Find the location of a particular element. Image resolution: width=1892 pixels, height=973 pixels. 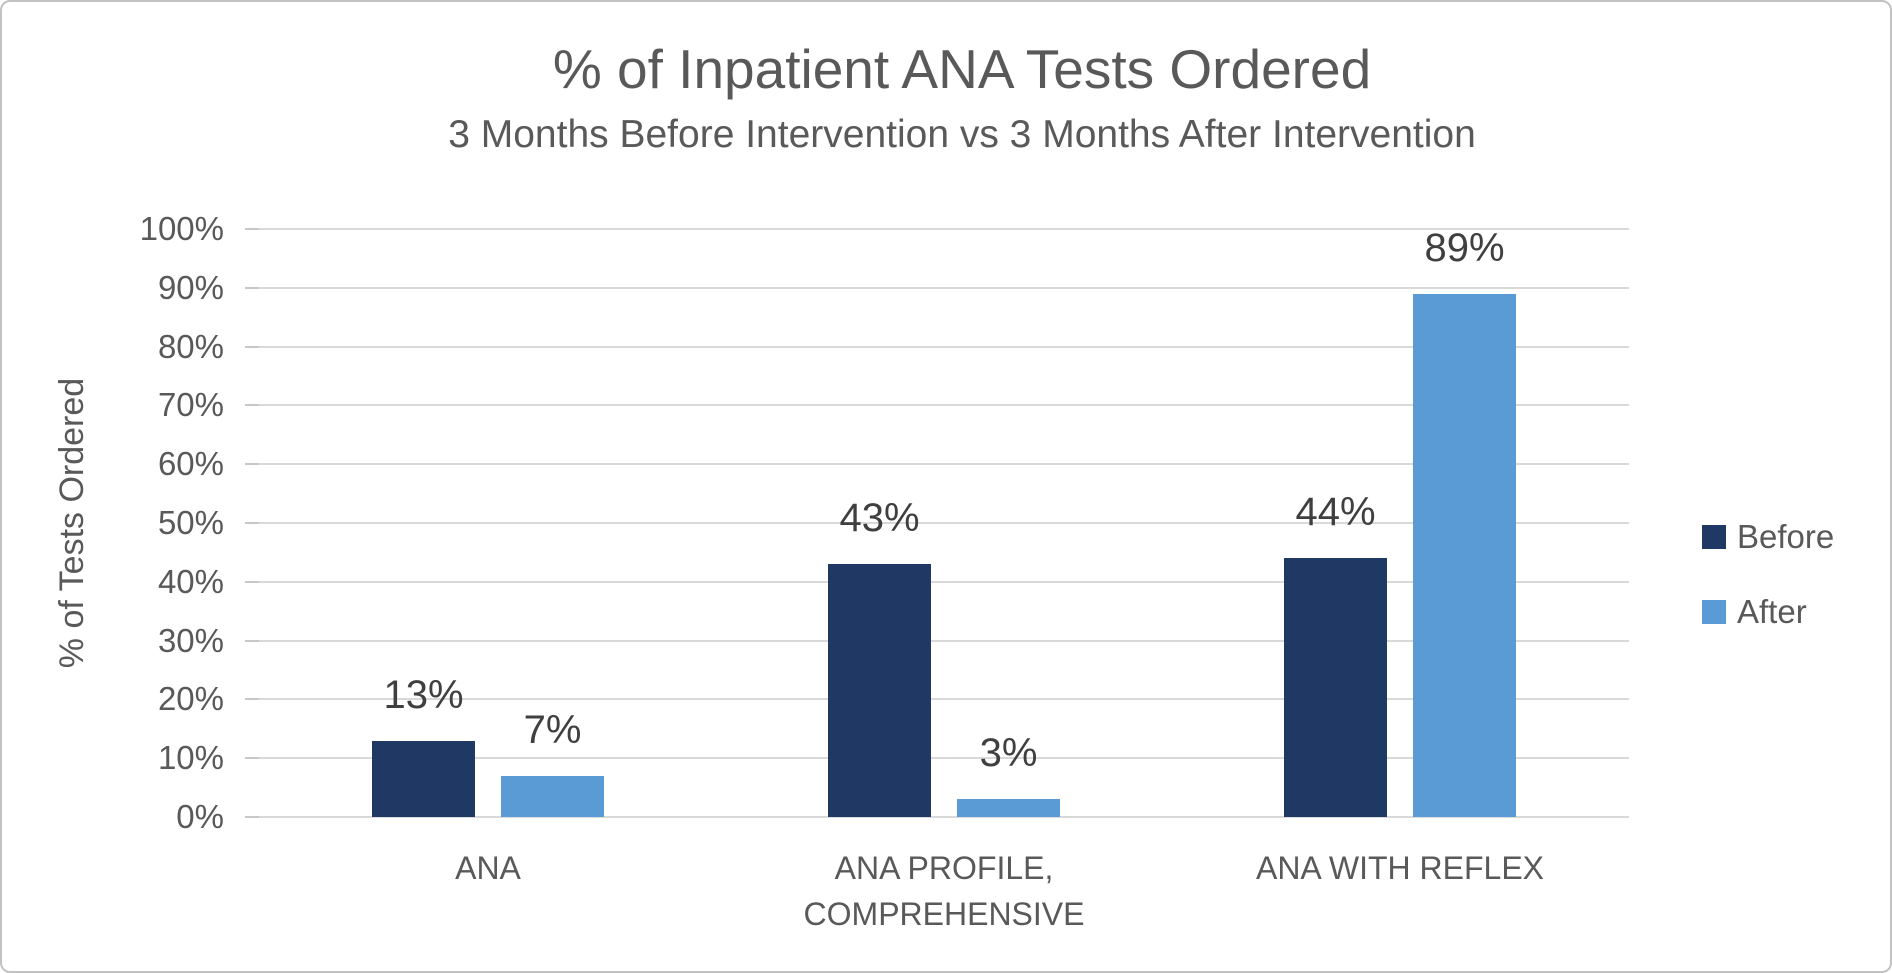

chart-title: % of Inpatient ANA Tests Ordered is located at coordinates (962, 69).